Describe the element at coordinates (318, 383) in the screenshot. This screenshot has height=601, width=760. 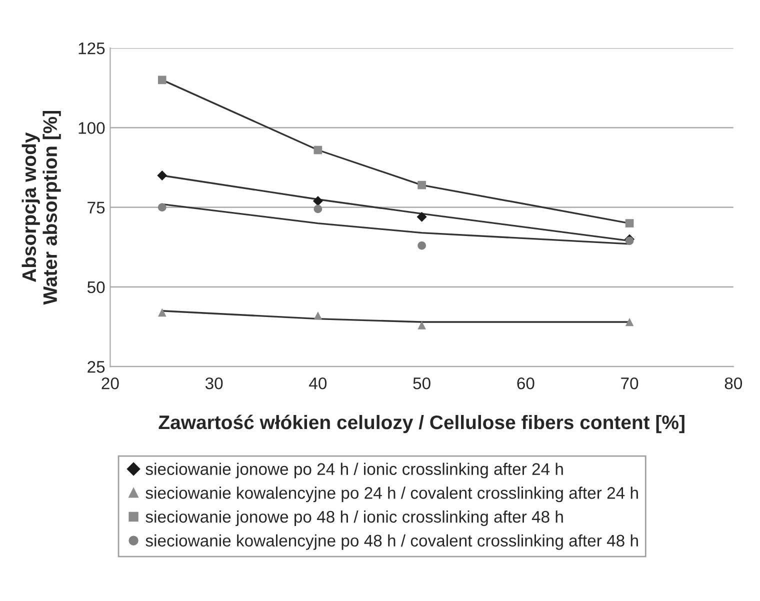
I see `x-tick-label: 40` at that location.